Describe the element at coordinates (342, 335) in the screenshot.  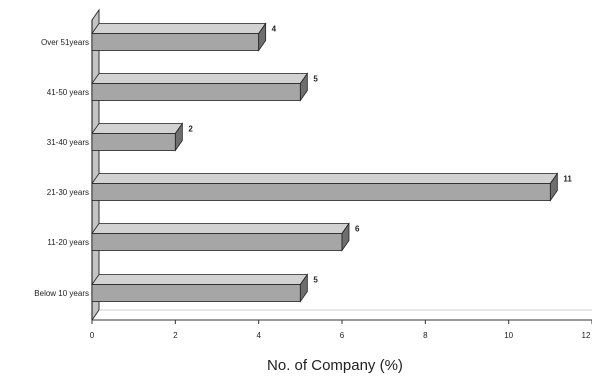
I see `x-tick-label-6: 6` at that location.